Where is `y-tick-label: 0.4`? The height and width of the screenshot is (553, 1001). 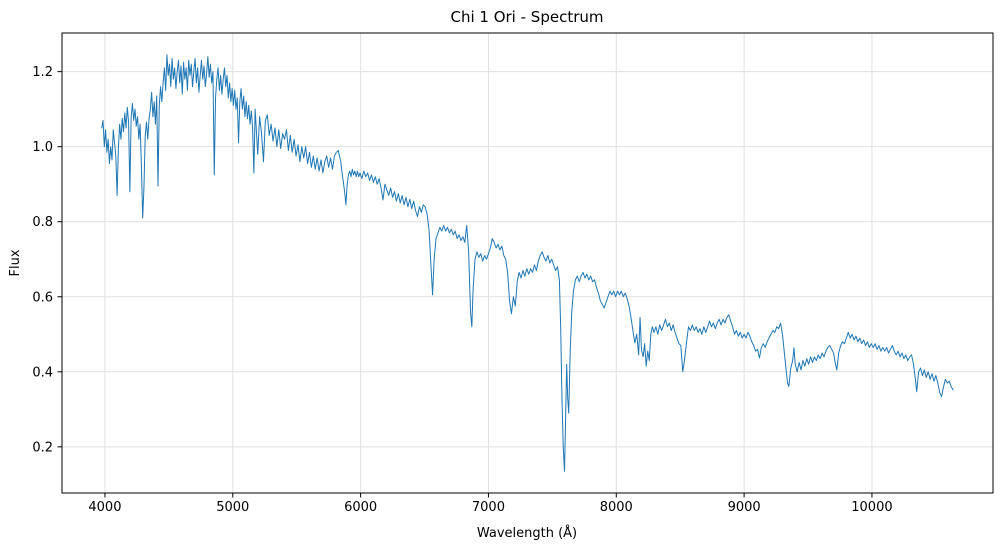
y-tick-label: 0.4 is located at coordinates (42, 372).